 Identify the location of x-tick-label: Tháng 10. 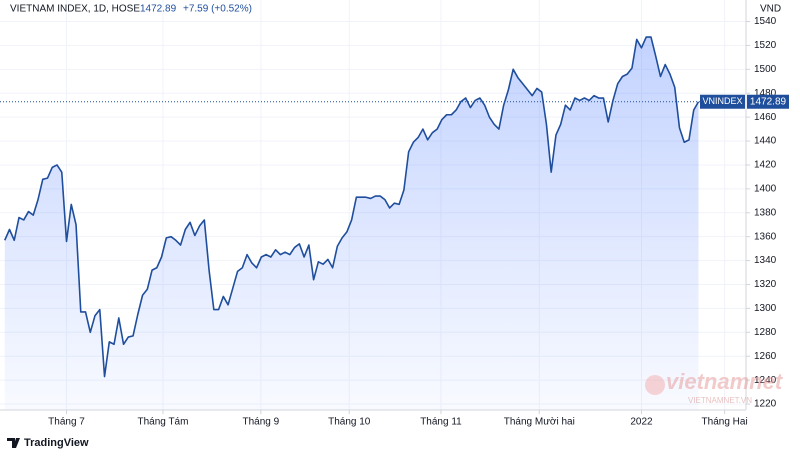
(349, 422).